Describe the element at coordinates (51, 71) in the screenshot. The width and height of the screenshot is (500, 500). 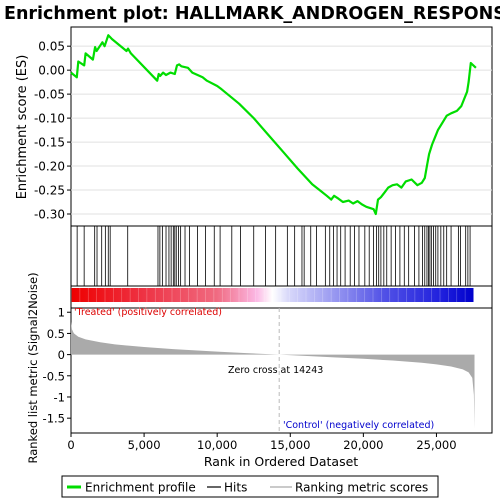
I see `es-y-tick-label: 0.00` at that location.